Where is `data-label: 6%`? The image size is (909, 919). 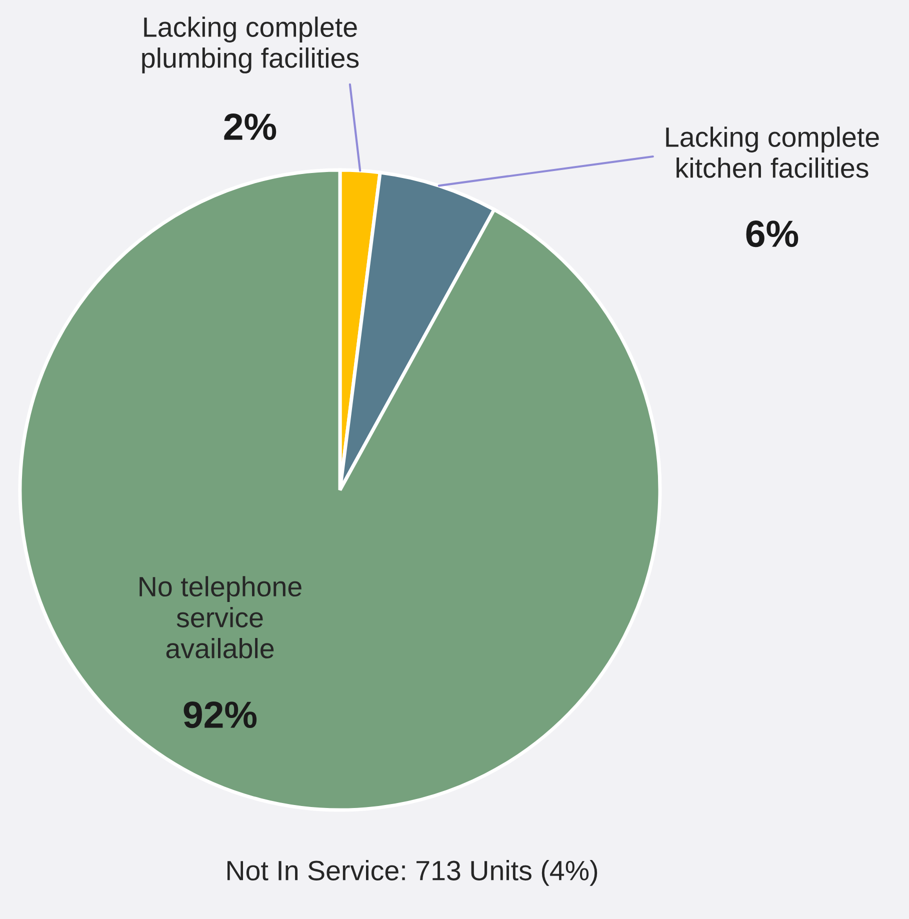 data-label: 6% is located at coordinates (772, 234).